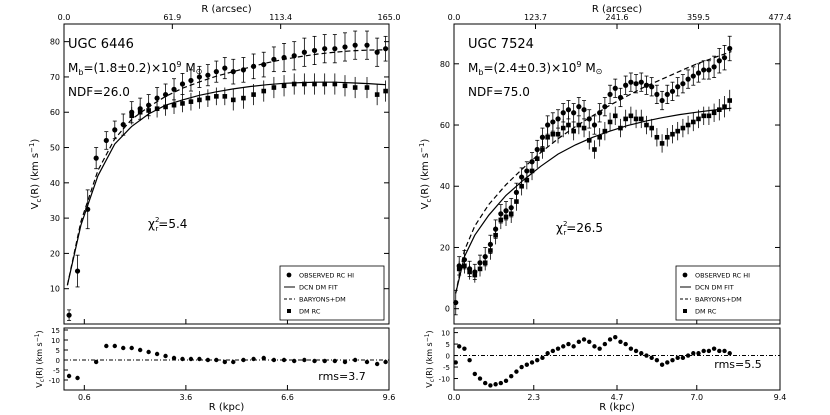 Image resolution: width=830 pixels, height=415 pixels. I want to click on y-tick-label: 70, so click(55, 77).